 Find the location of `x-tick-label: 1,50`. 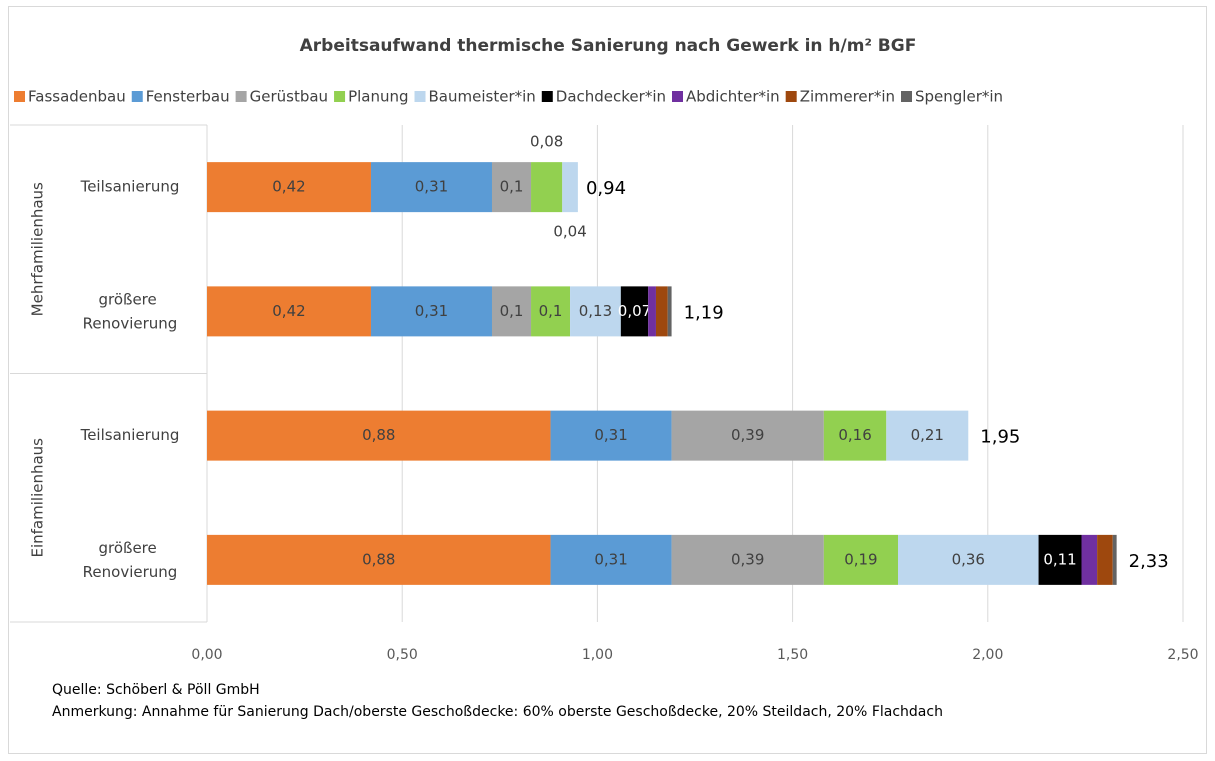

x-tick-label: 1,50 is located at coordinates (792, 655).